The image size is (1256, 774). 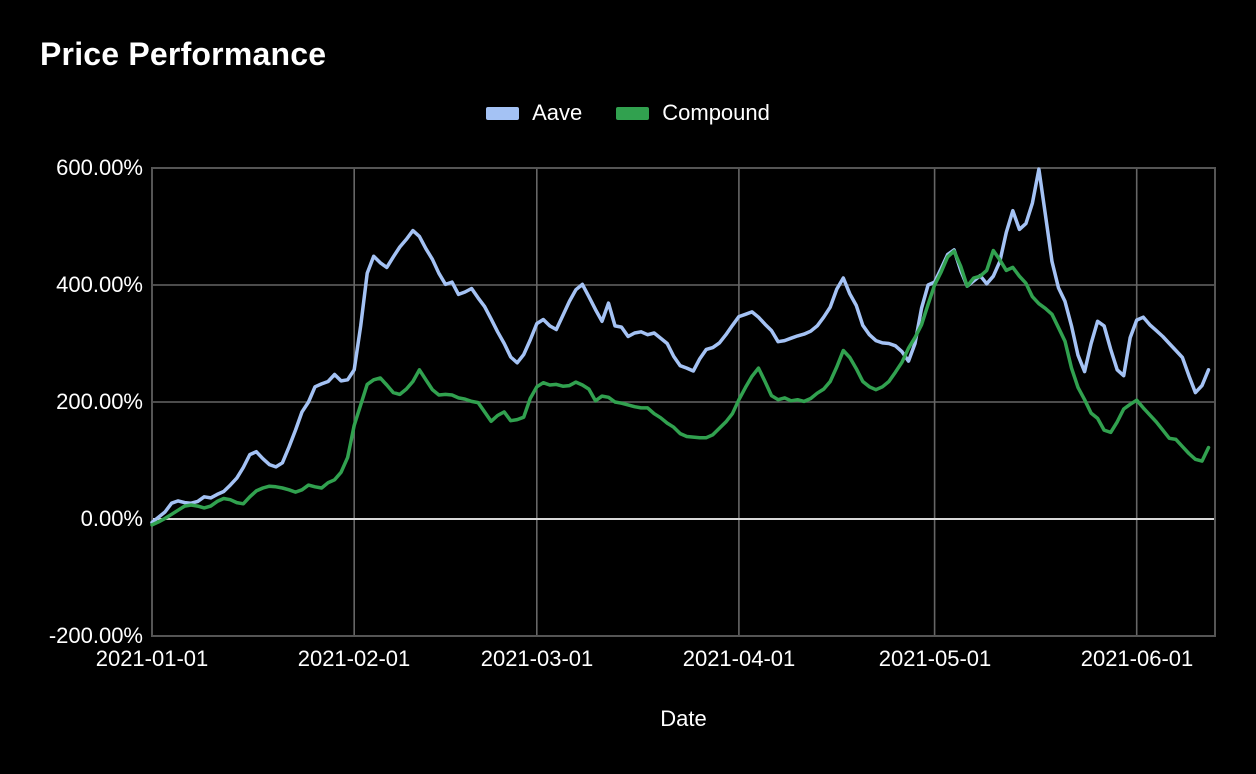 I want to click on legend-item-aave: Aave, so click(x=534, y=113).